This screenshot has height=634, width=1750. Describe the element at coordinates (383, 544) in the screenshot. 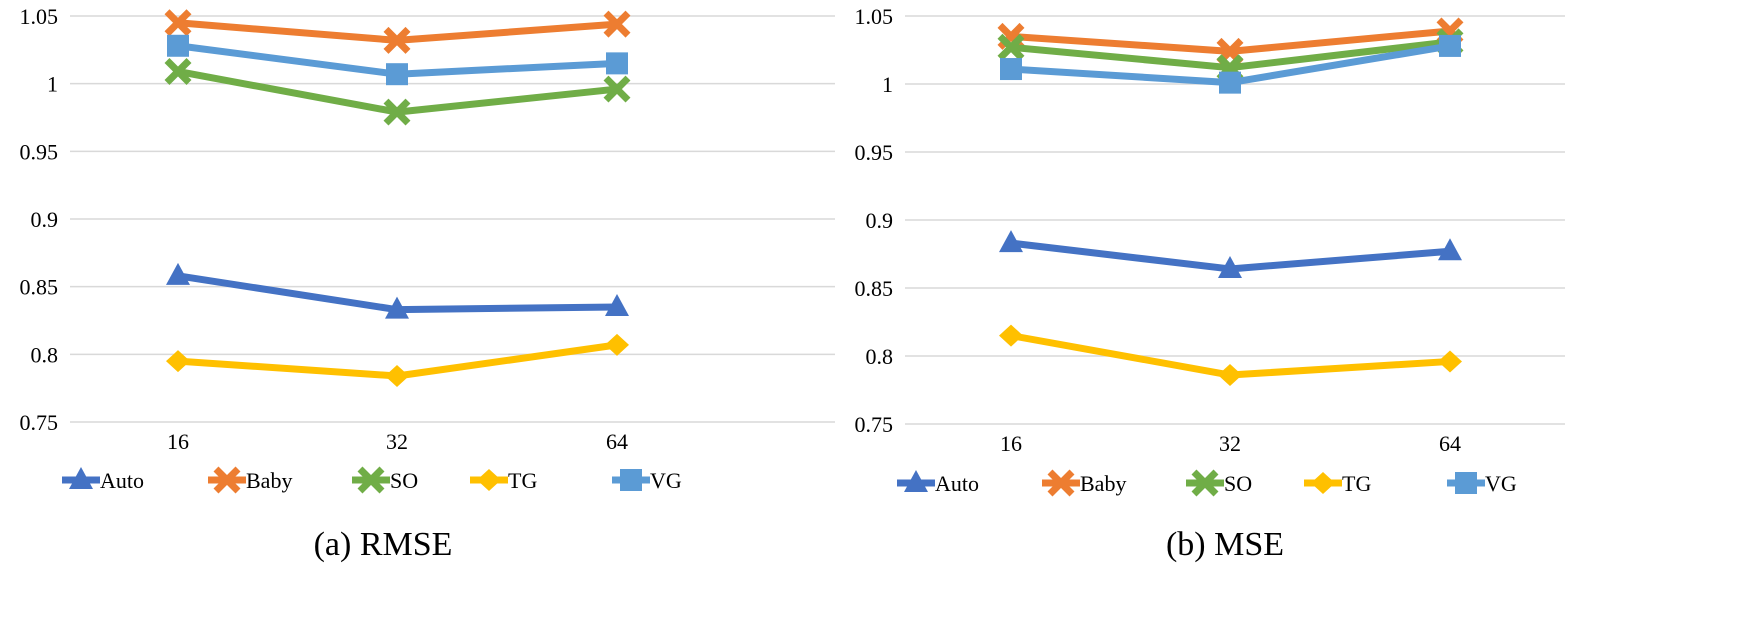

I see `chart-caption: (a) RMSE` at that location.